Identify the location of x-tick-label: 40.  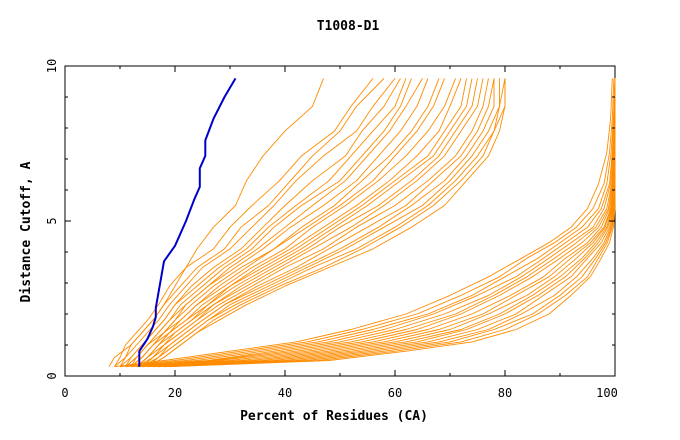
(285, 393).